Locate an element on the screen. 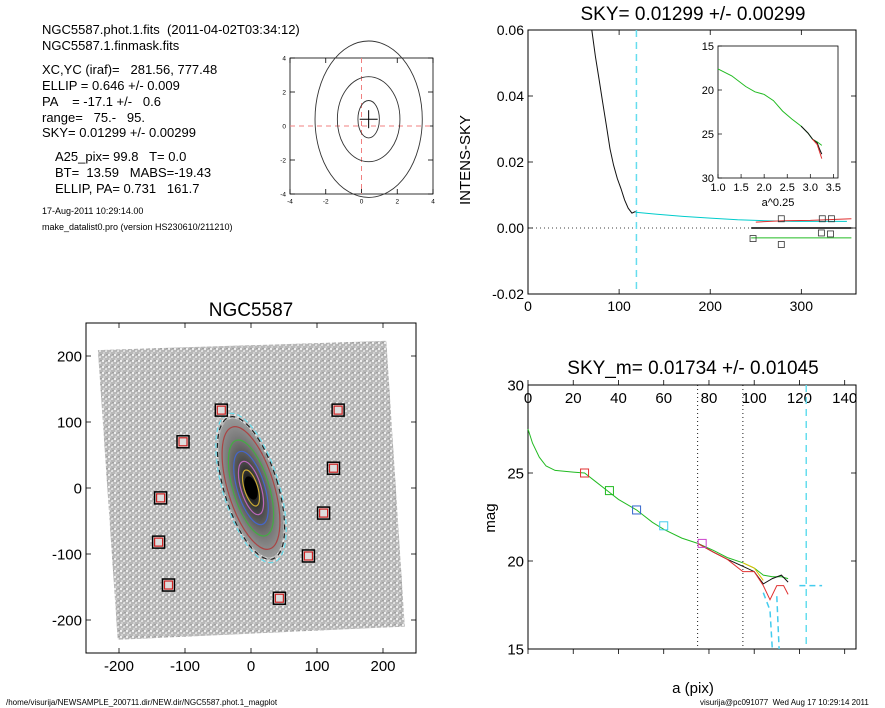 Image resolution: width=885 pixels, height=708 pixels. sky-xtick-label: 300 is located at coordinates (802, 306).